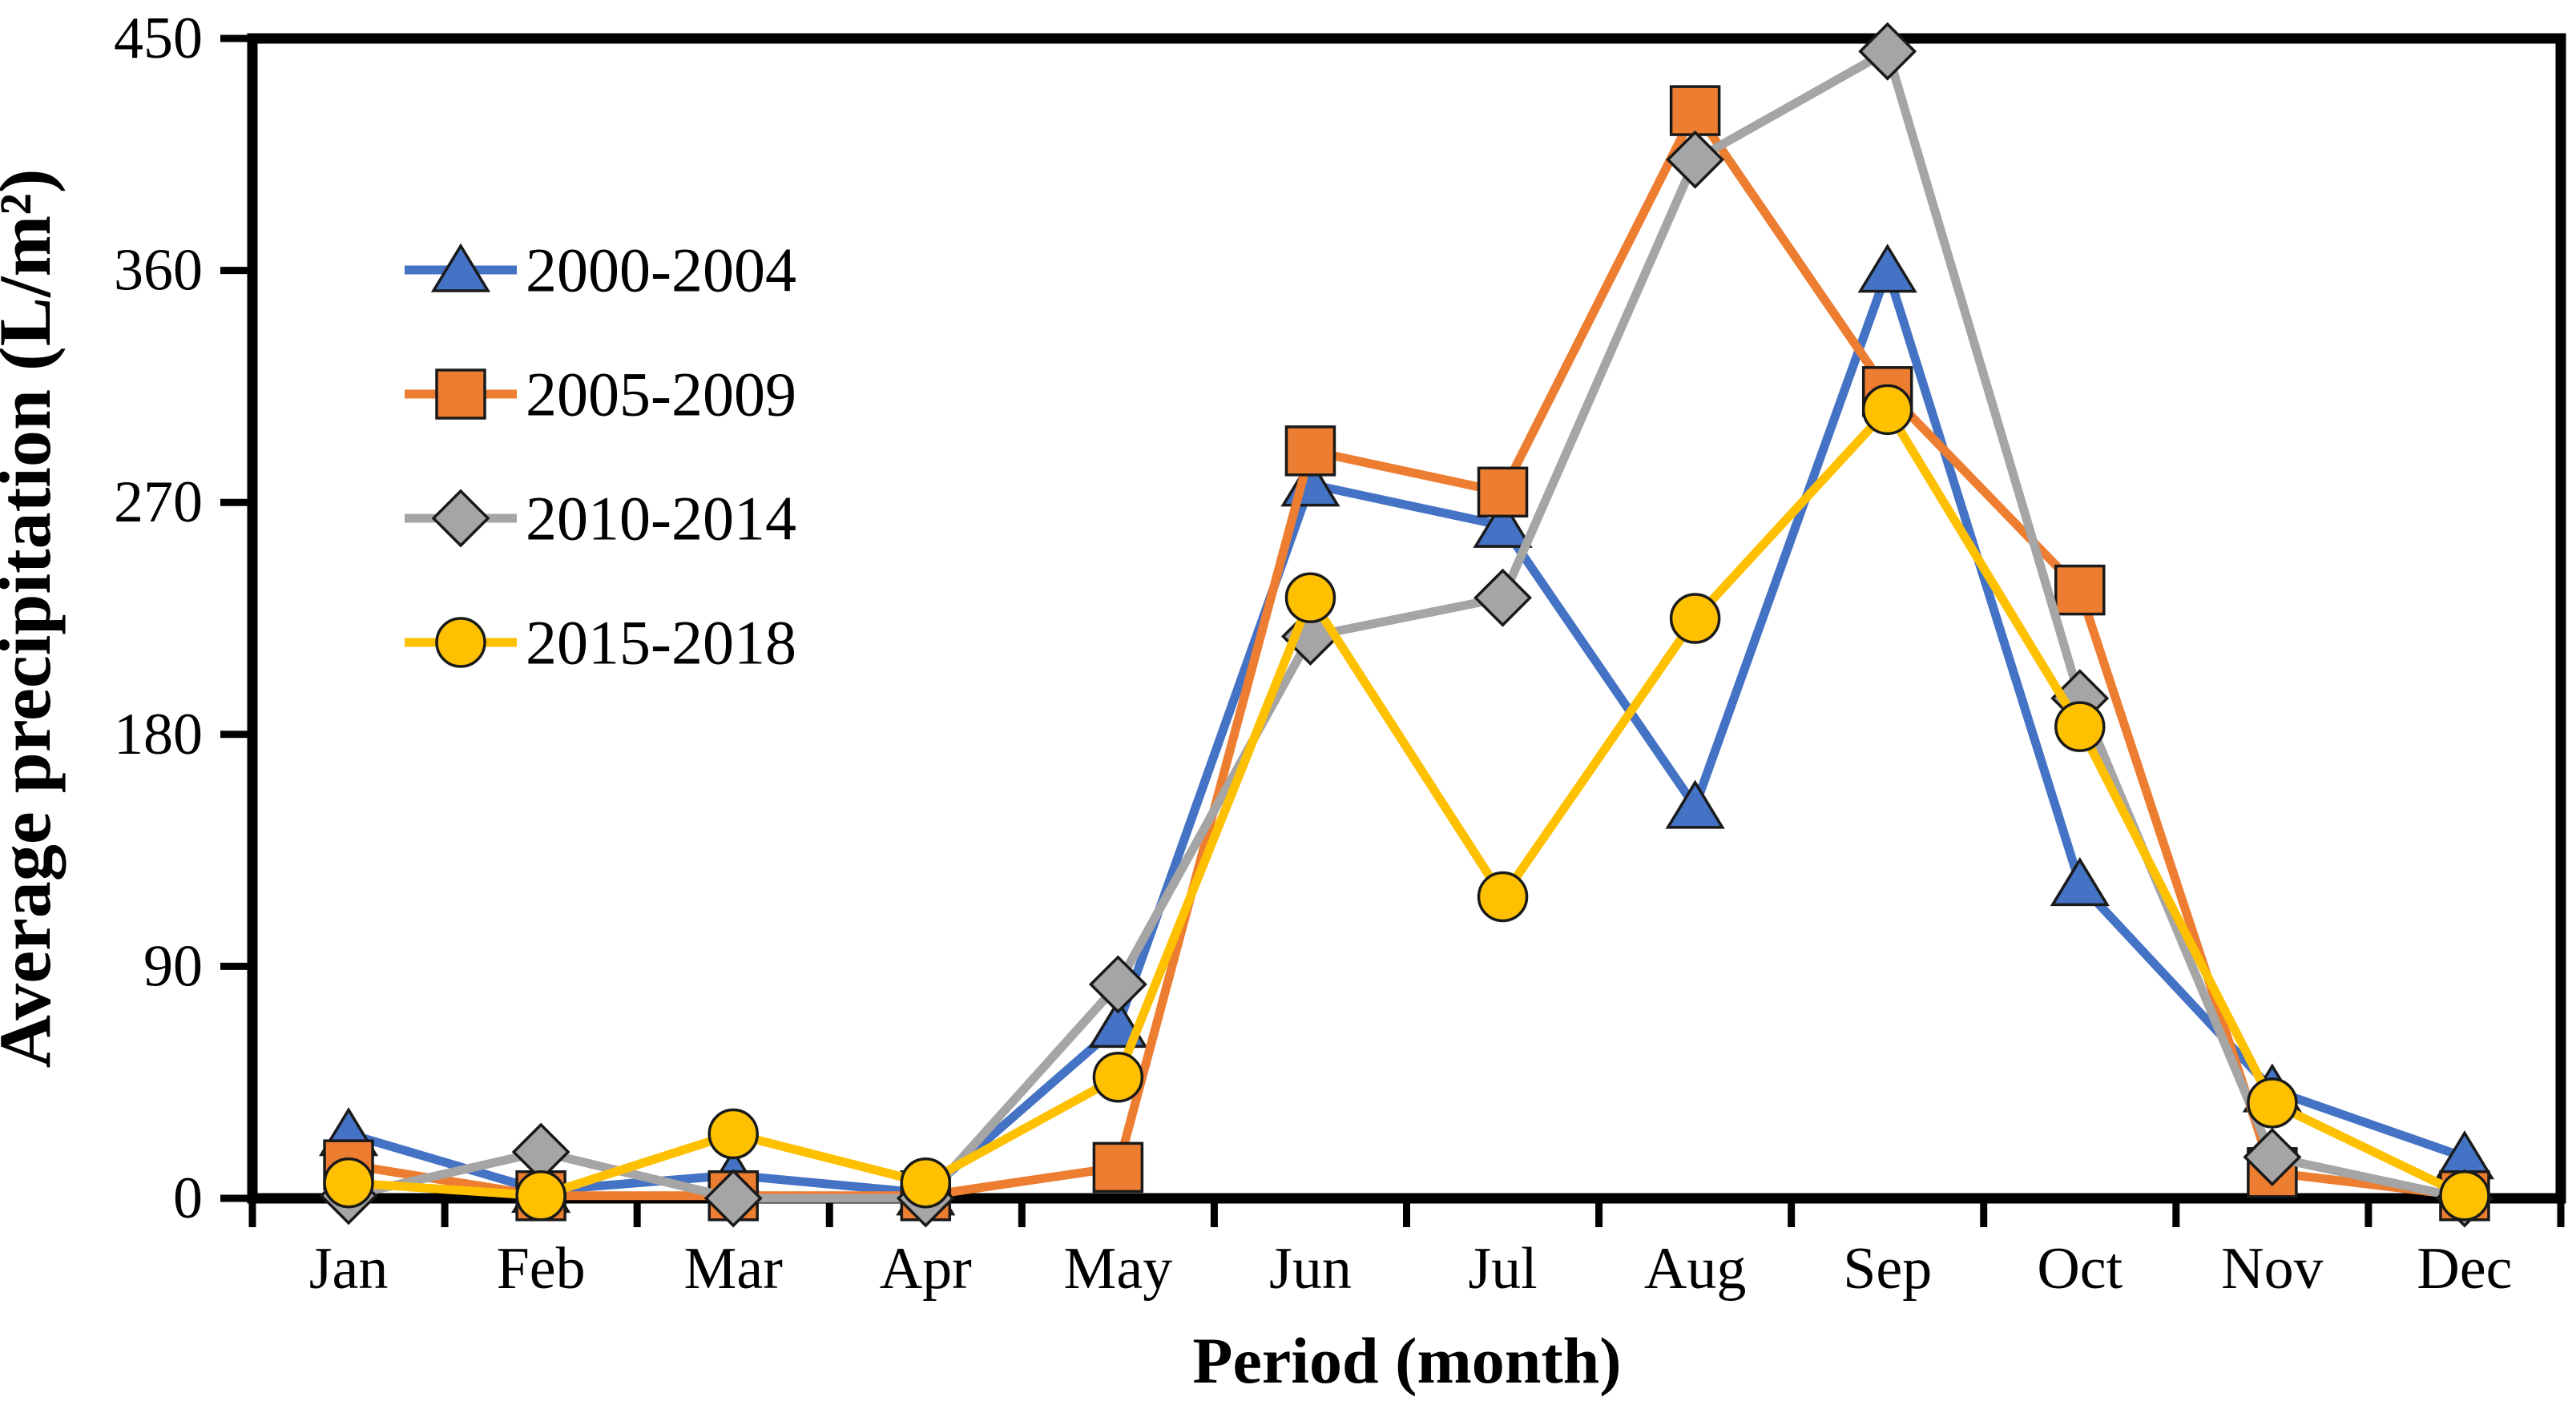 The height and width of the screenshot is (1413, 2576). What do you see at coordinates (600, 456) in the screenshot?
I see `legend: 2000-2004 2005-2009 2010-2014 2015-2018` at bounding box center [600, 456].